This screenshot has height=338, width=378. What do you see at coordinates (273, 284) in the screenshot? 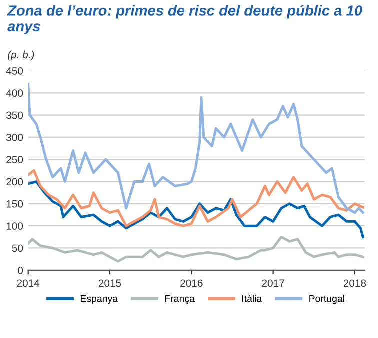
I see `x-tick-label: 2017` at bounding box center [273, 284].